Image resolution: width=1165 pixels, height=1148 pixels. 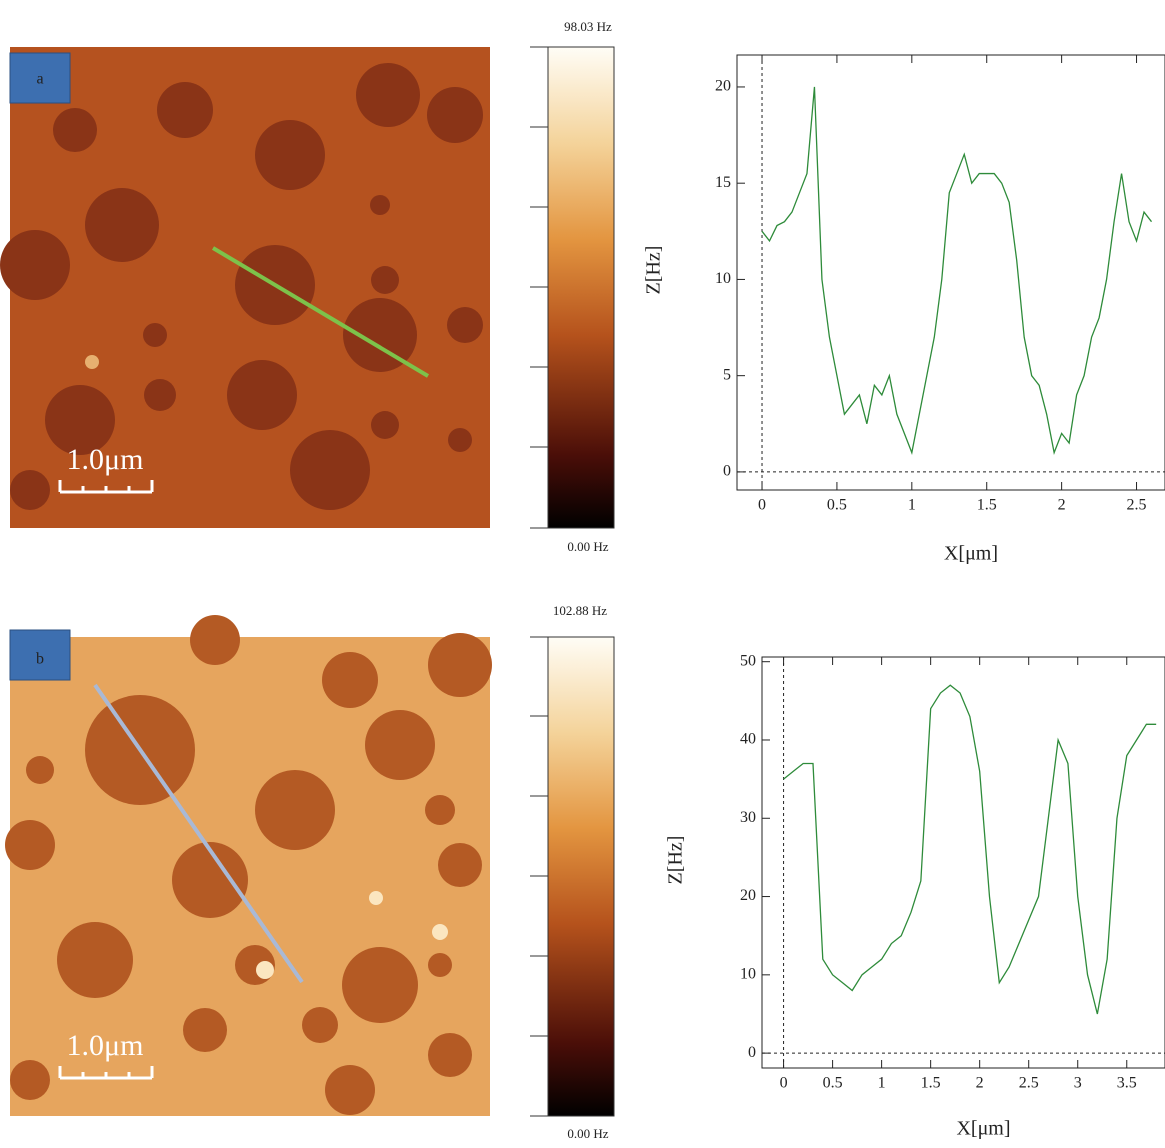 I want to click on colorbar-max: 102.88 Hz, so click(x=580, y=610).